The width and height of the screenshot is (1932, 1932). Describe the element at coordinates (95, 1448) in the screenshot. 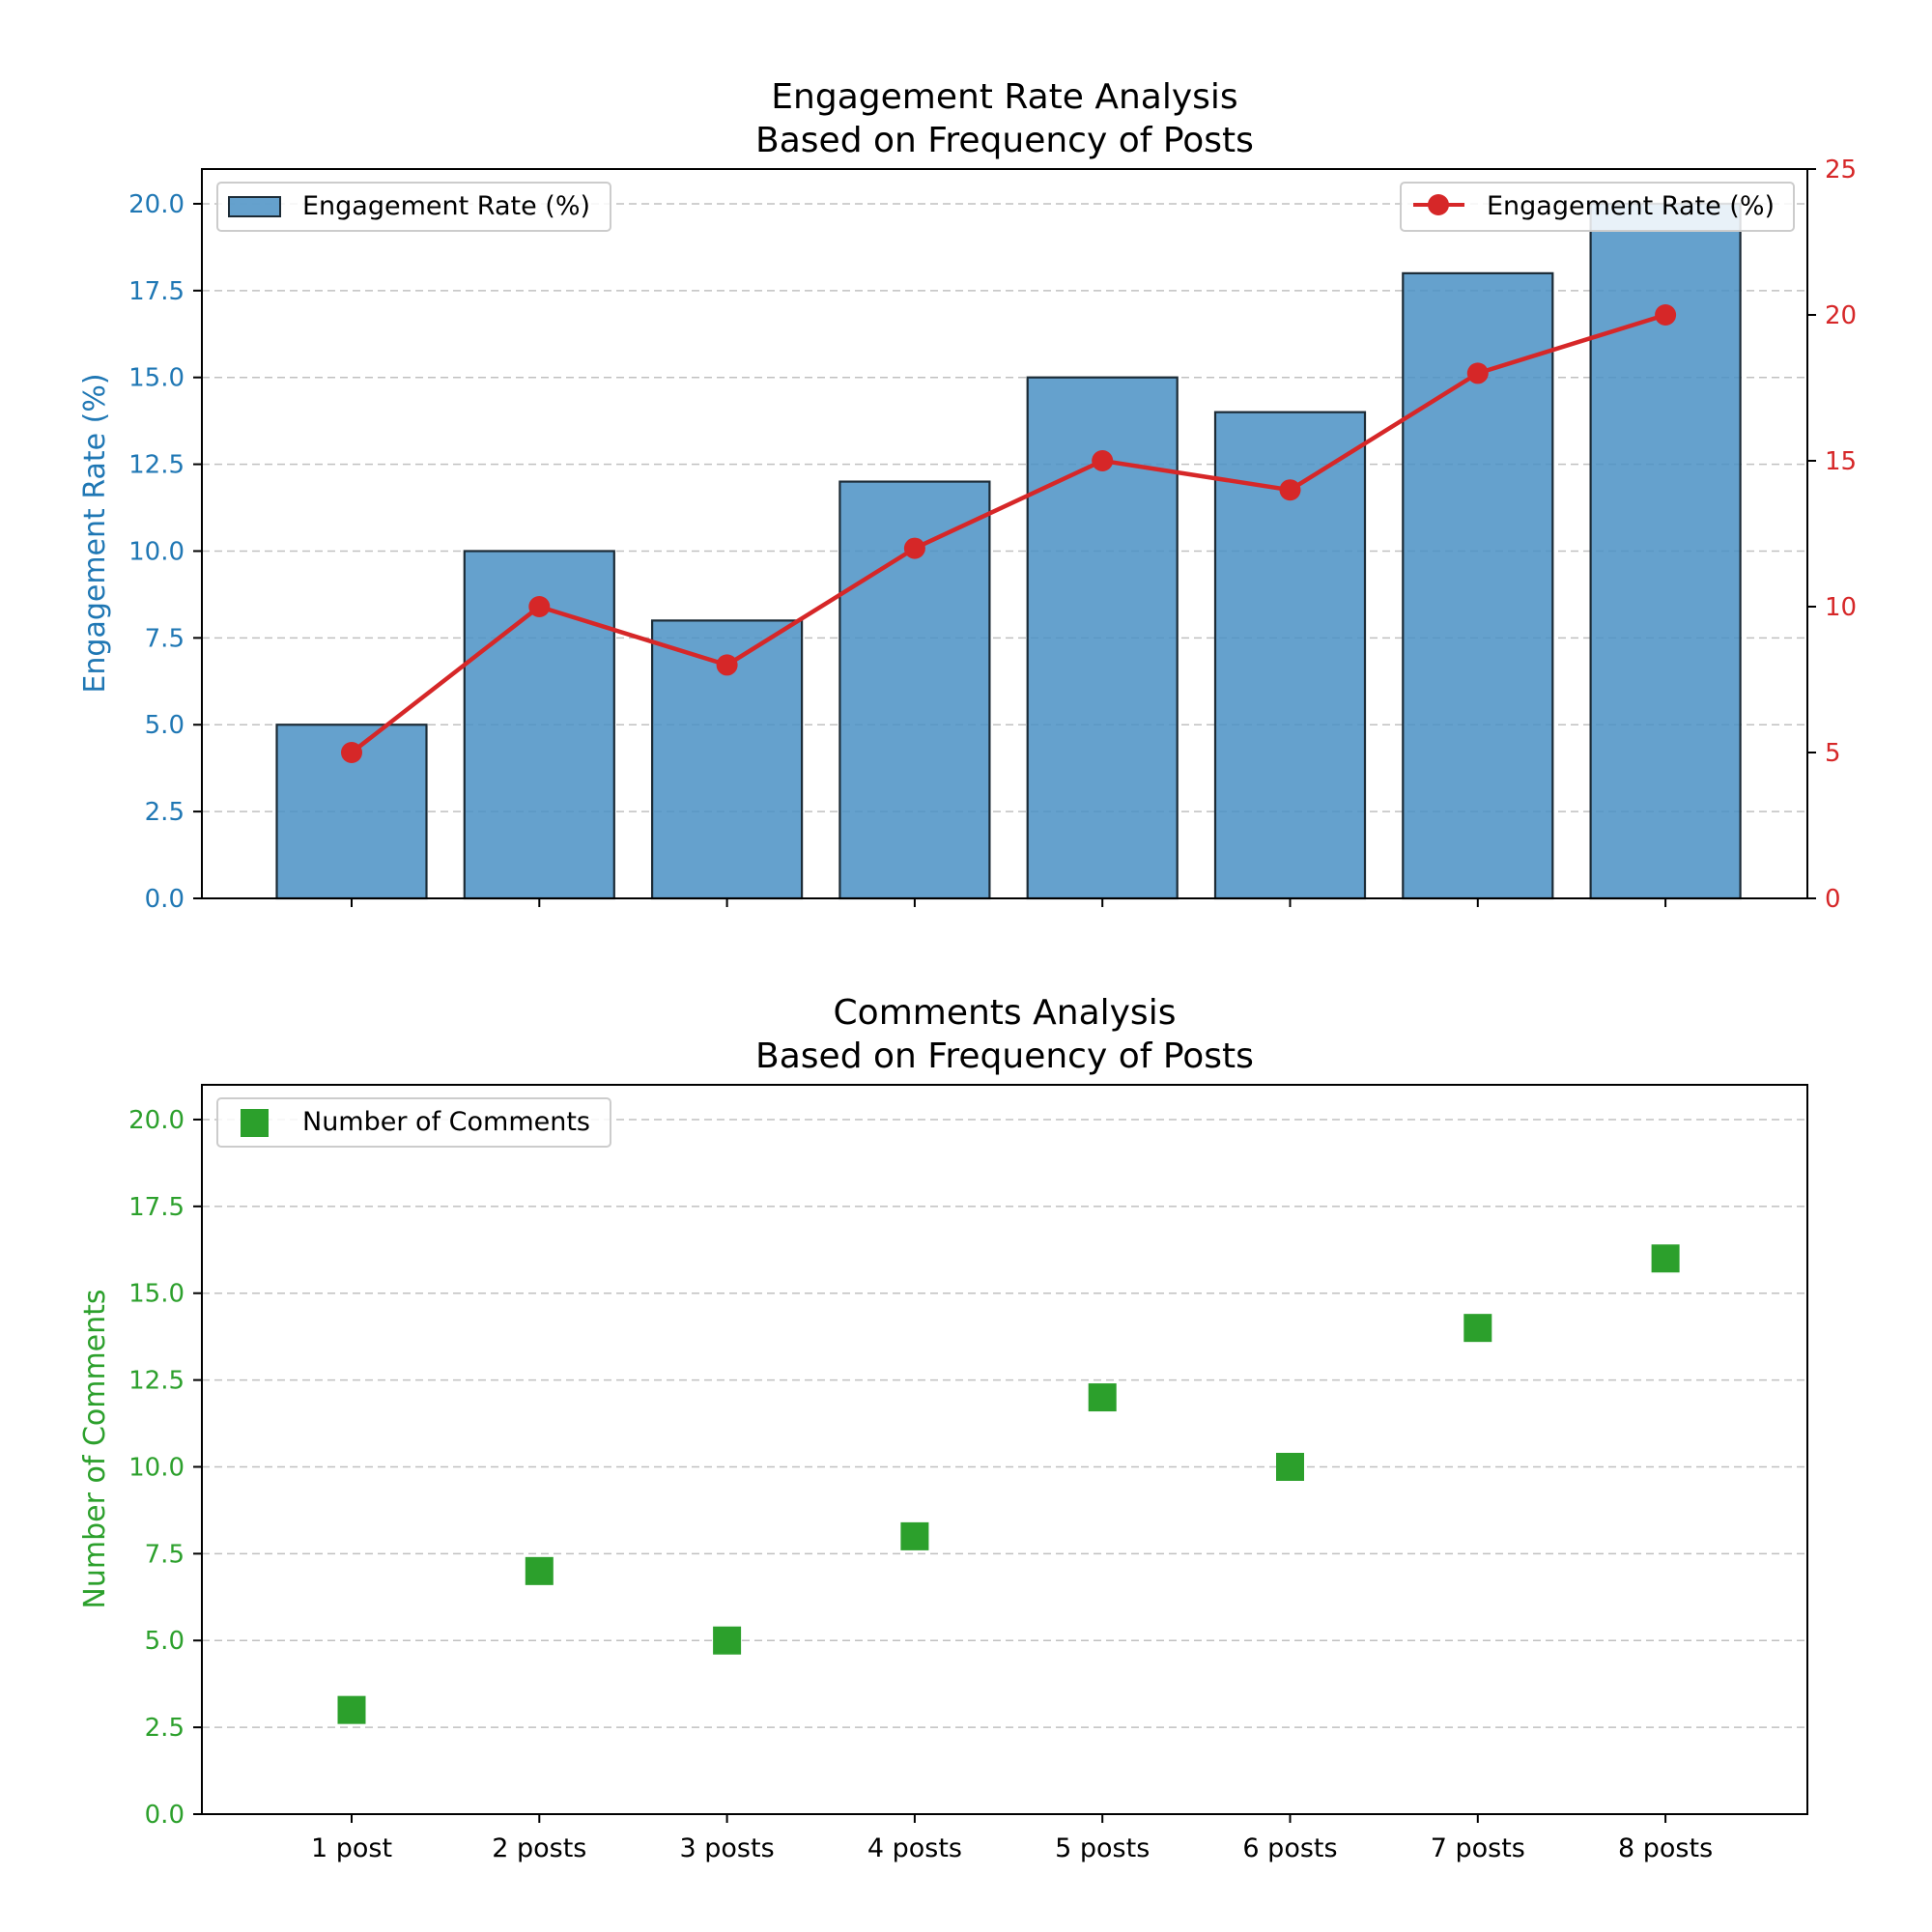

I see `comments-y-axis-label: Number of Comments` at that location.